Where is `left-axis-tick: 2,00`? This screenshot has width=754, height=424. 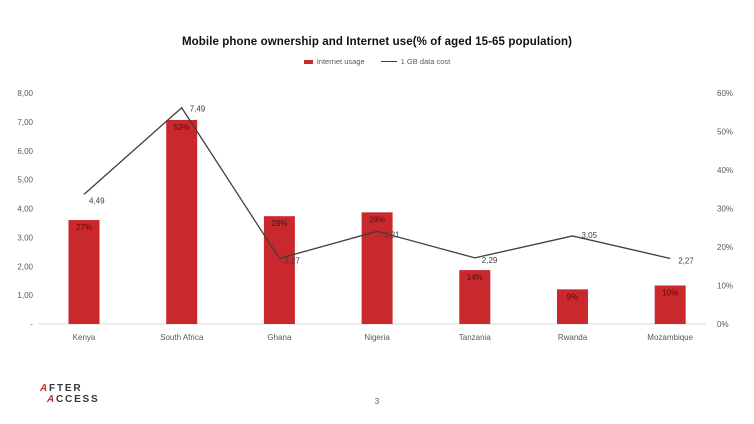
left-axis-tick: 2,00 is located at coordinates (25, 266).